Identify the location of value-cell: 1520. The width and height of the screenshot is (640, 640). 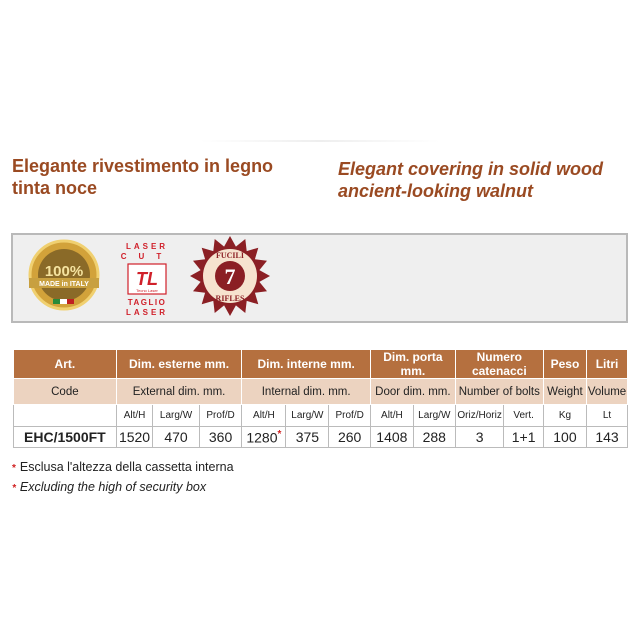
(134, 437).